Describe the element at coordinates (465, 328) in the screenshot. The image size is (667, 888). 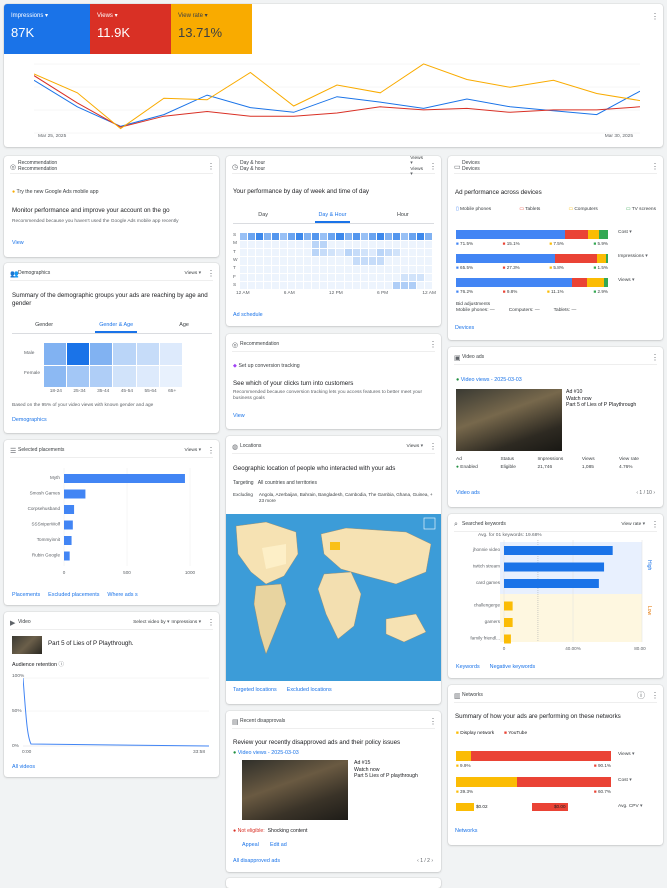
I see `devices-link: Devices` at that location.